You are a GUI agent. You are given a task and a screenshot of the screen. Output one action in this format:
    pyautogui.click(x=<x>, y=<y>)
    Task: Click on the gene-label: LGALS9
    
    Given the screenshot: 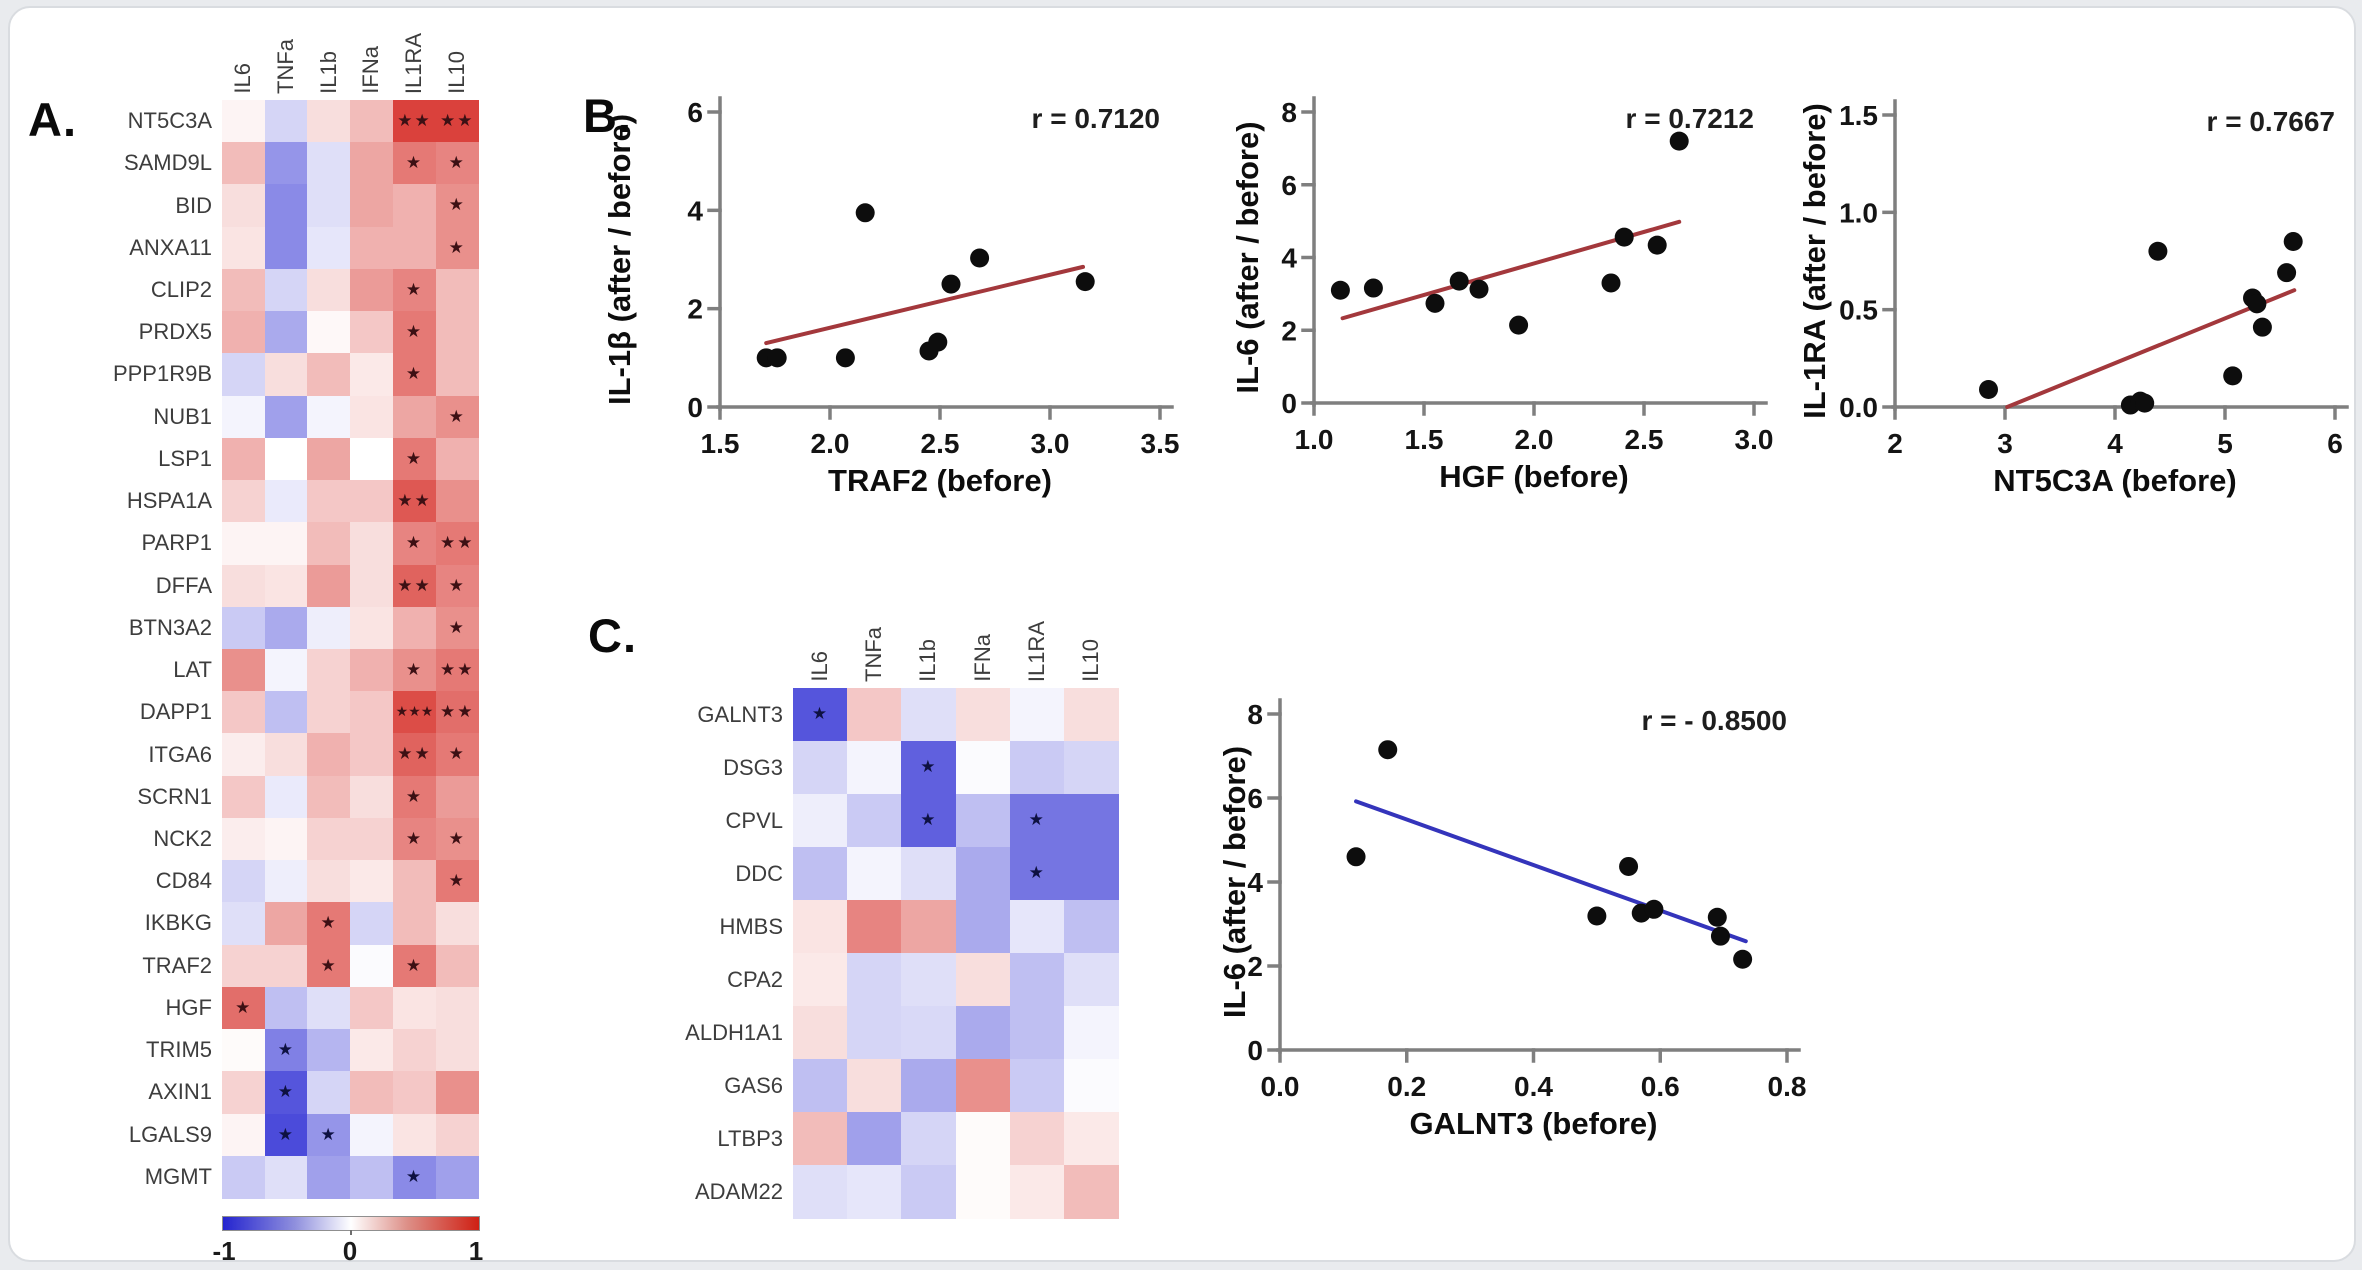 What is the action you would take?
    pyautogui.click(x=170, y=1134)
    